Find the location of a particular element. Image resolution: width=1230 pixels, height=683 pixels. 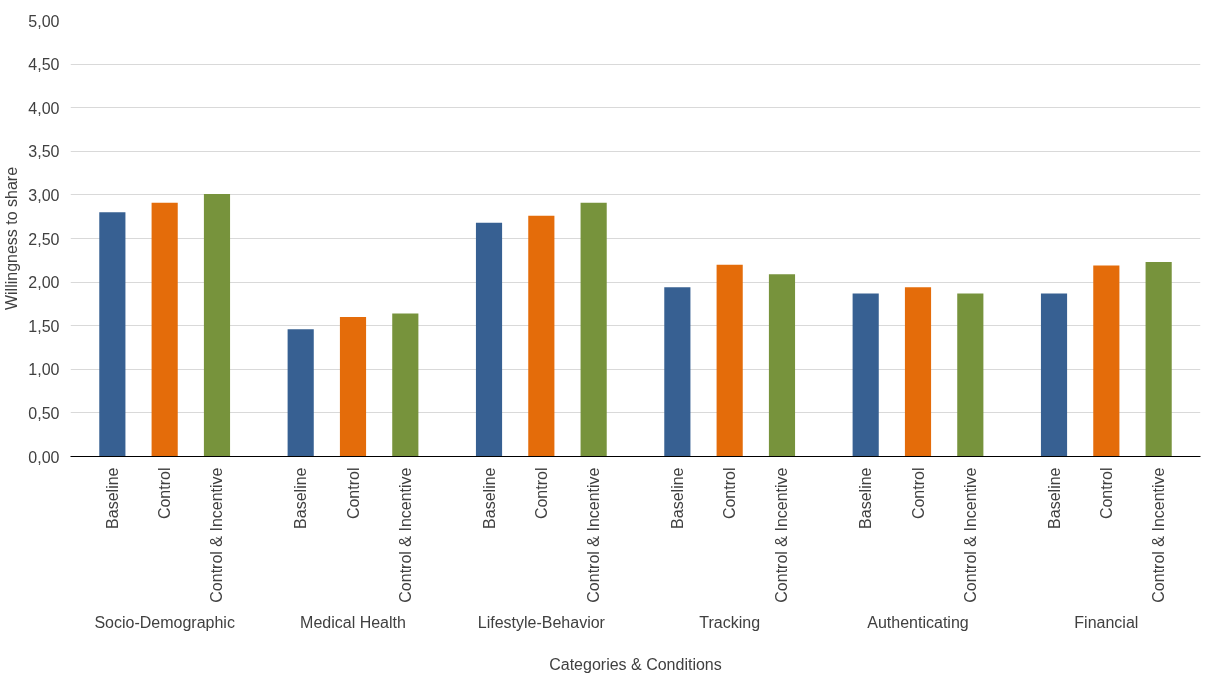

y-tick-label: 0,00 is located at coordinates (44, 457).